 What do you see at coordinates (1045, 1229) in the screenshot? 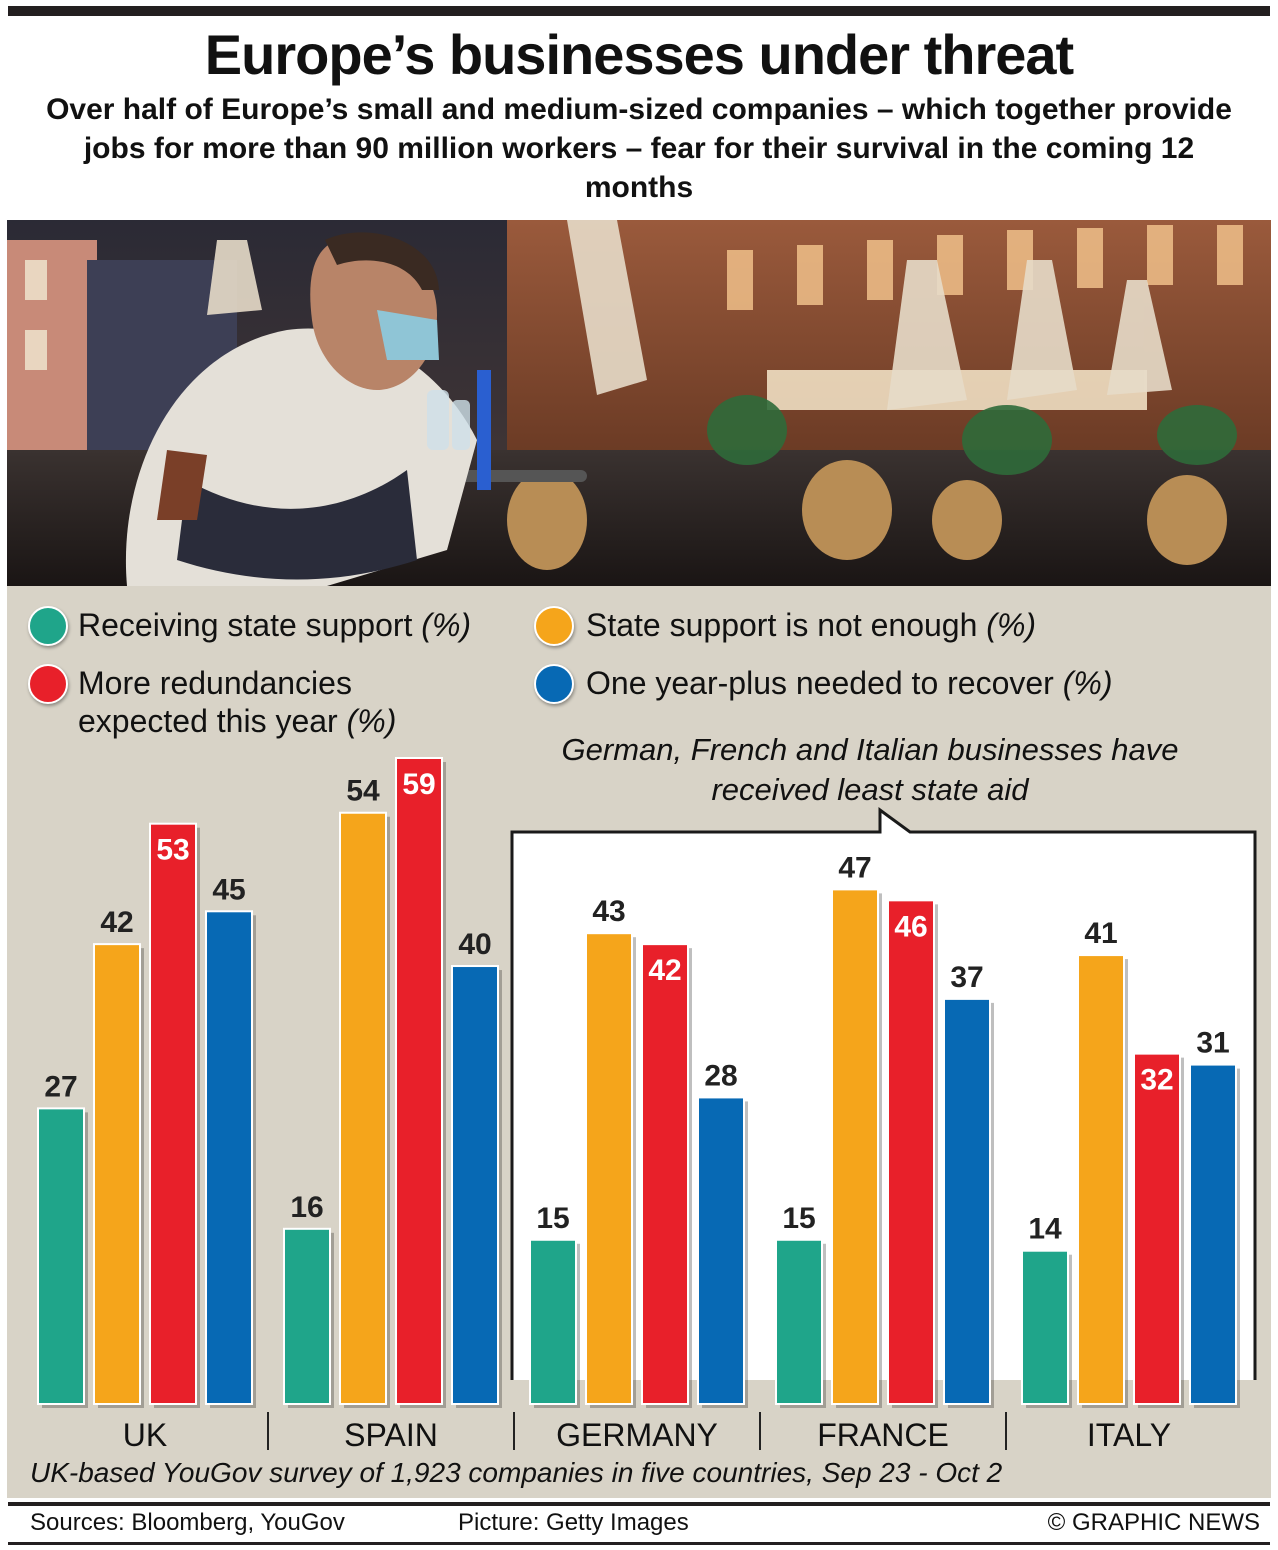
I see `data-label: 14` at bounding box center [1045, 1229].